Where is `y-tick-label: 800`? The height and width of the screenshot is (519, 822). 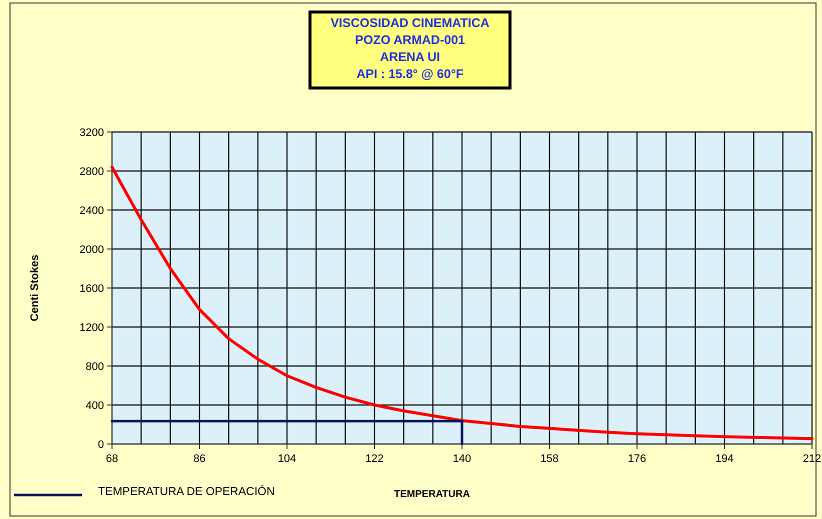 y-tick-label: 800 is located at coordinates (95, 366).